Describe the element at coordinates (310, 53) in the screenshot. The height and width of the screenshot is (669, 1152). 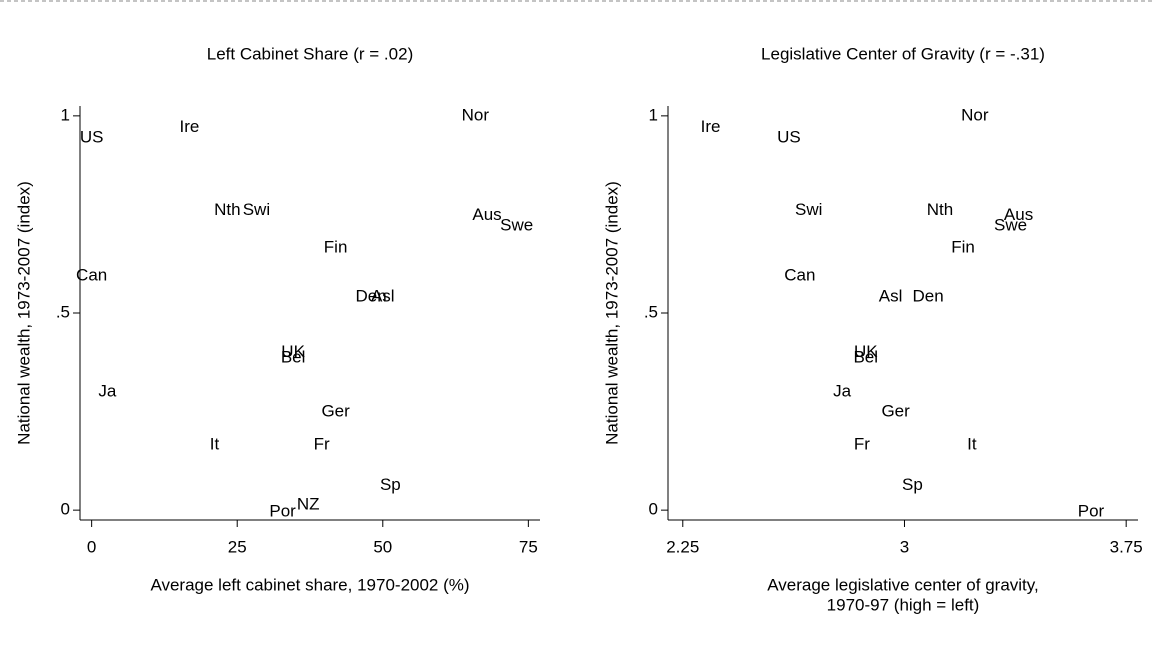
I see `chart-title: Left Cabinet Share (r = .02)` at that location.